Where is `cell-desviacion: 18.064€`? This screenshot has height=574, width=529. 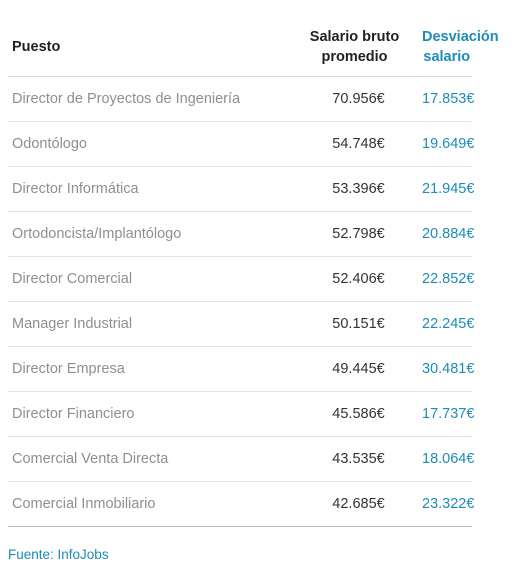
cell-desviacion: 18.064€ is located at coordinates (448, 459).